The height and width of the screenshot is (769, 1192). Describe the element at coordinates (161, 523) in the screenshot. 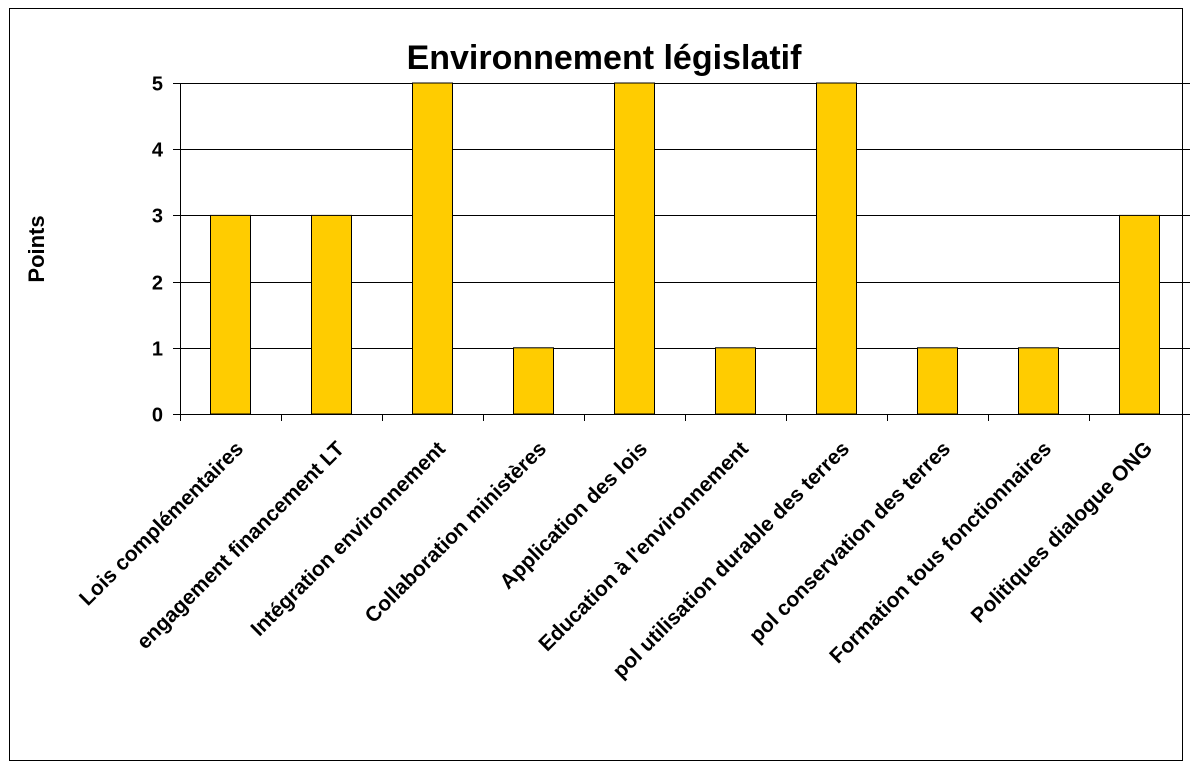

I see `x-category-label: Lois complémentaires` at that location.